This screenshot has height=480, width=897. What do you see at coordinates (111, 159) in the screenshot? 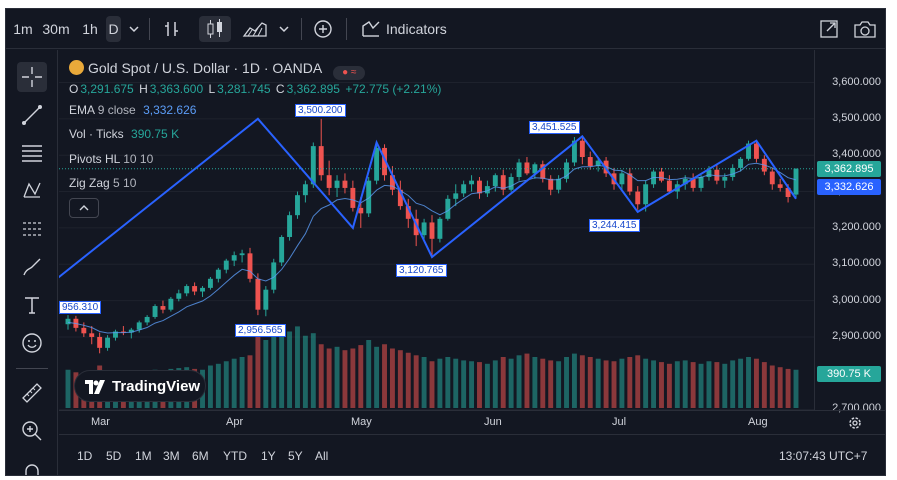
I see `pivots-legend: Pivots HL 10 10` at bounding box center [111, 159].